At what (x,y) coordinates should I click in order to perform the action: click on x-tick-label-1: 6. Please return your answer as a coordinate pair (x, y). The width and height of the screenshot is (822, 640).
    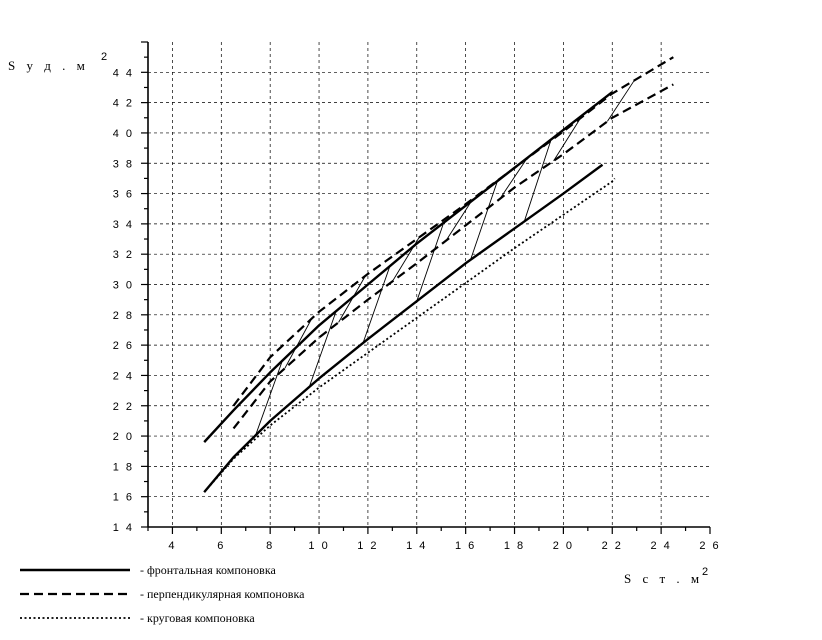
    Looking at the image, I should click on (221, 546).